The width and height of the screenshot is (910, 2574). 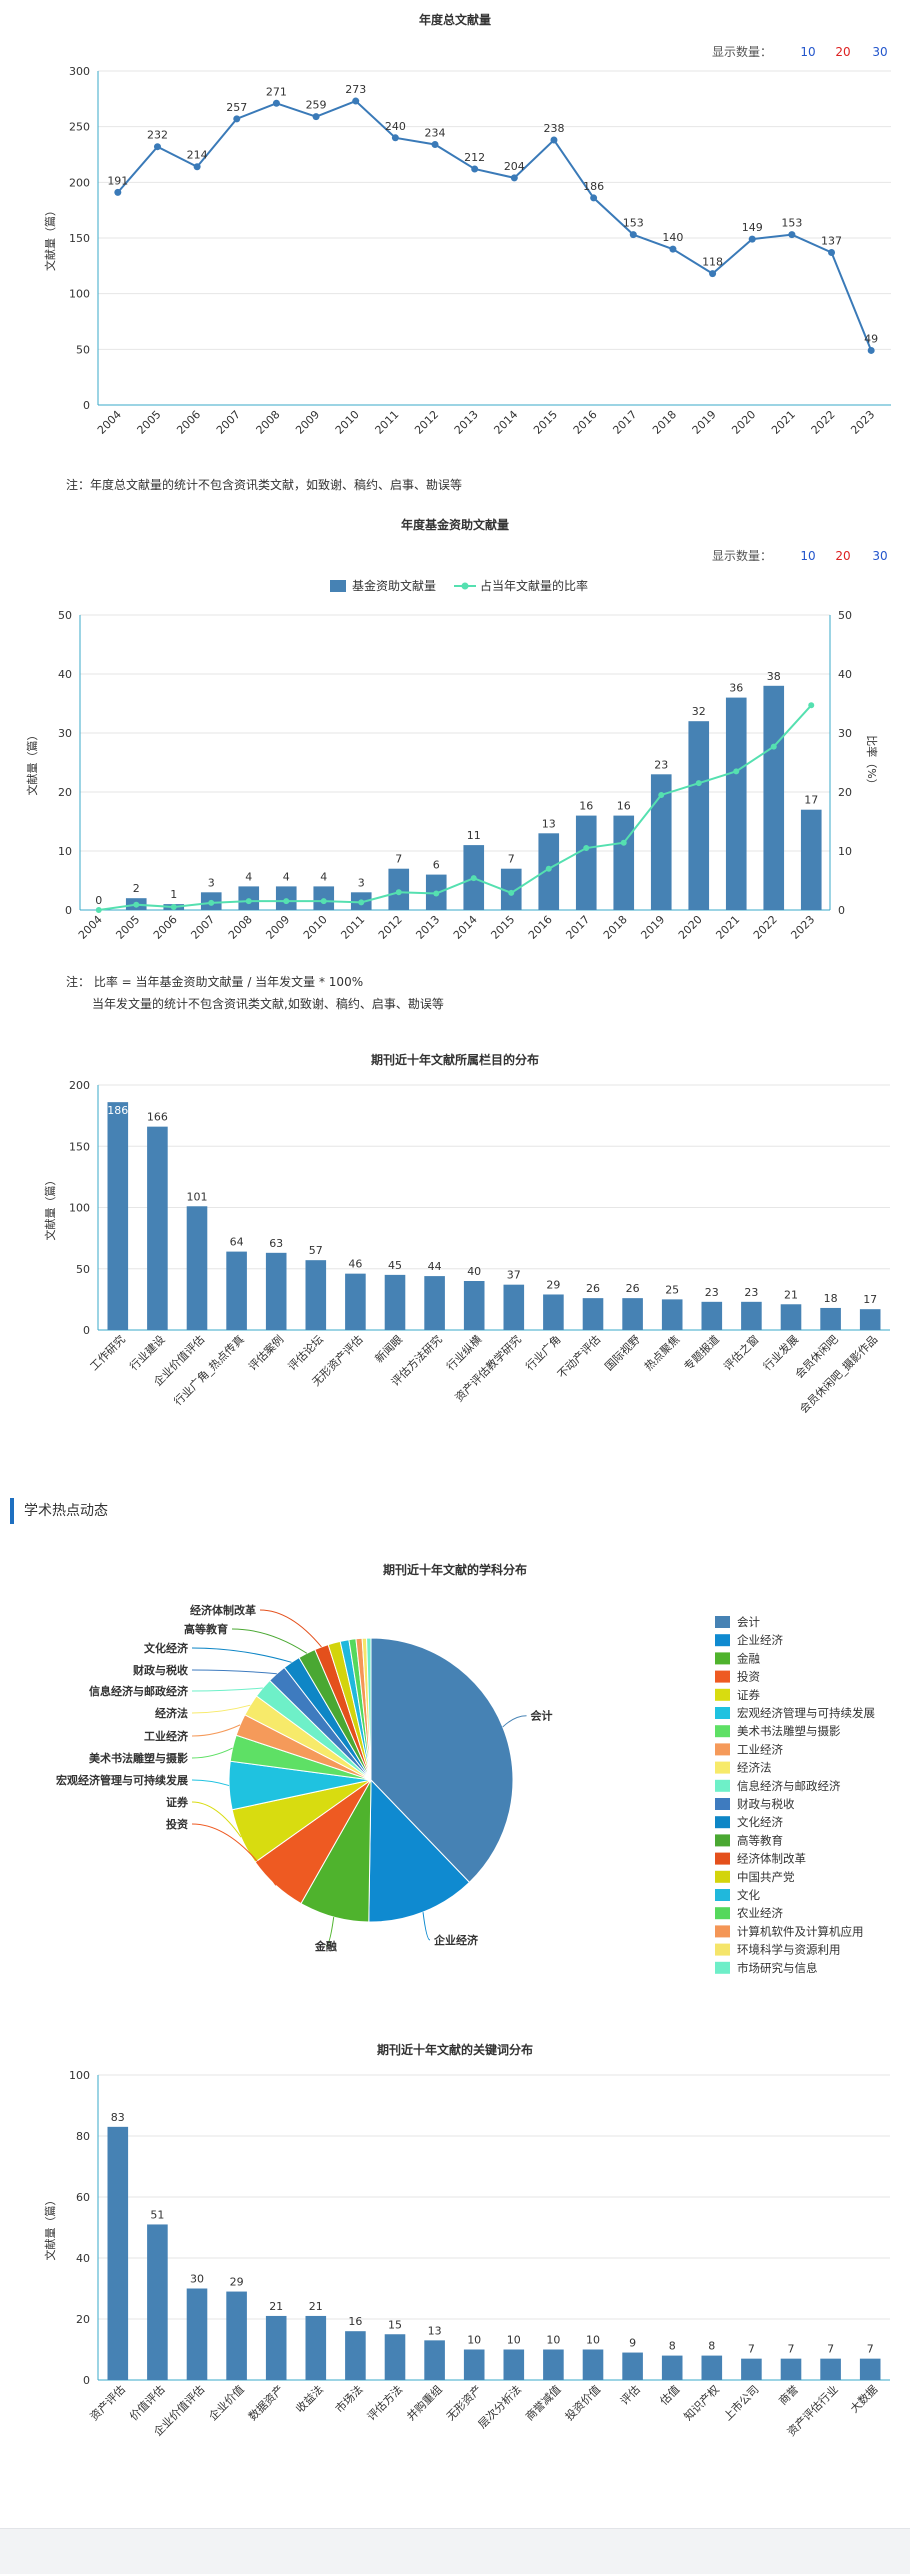 What do you see at coordinates (842, 556) in the screenshot?
I see `fund-show-count-20: 20` at bounding box center [842, 556].